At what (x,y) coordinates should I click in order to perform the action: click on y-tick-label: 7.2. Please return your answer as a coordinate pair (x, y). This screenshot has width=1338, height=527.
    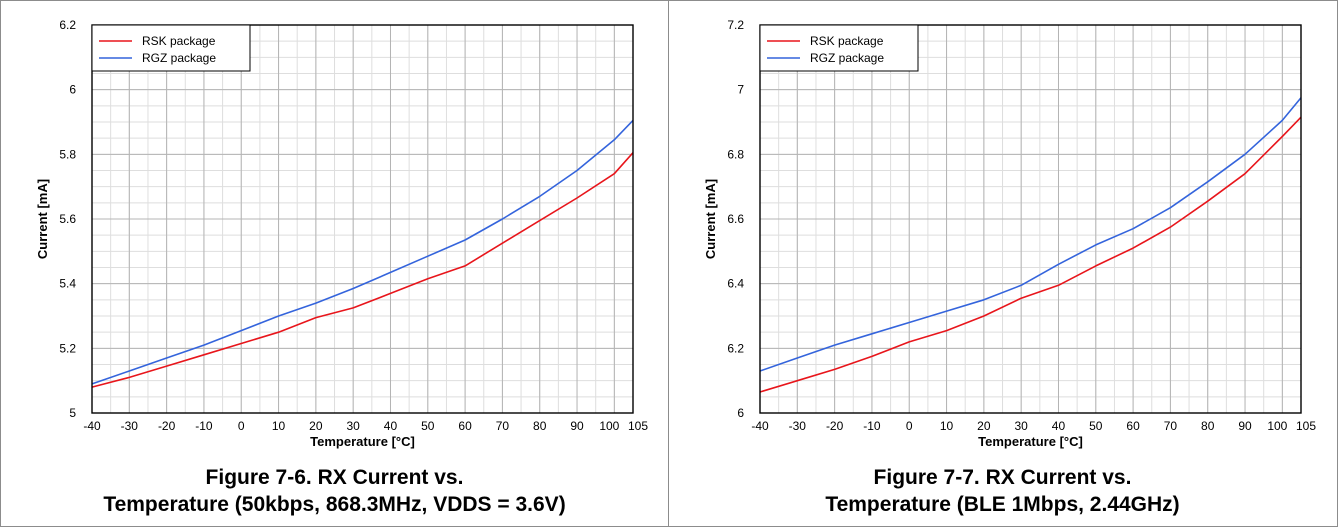
    Looking at the image, I should click on (735, 25).